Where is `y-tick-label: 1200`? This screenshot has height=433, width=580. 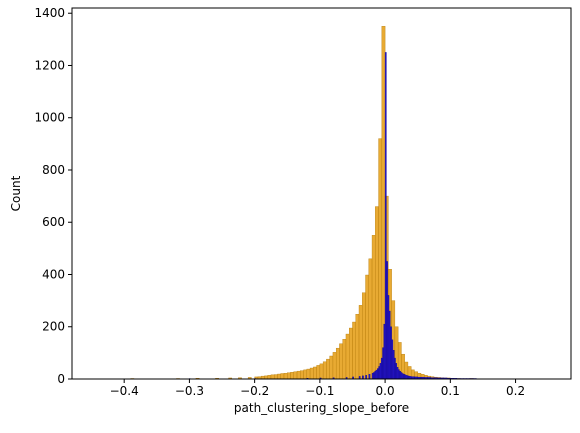 y-tick-label: 1200 is located at coordinates (49, 65).